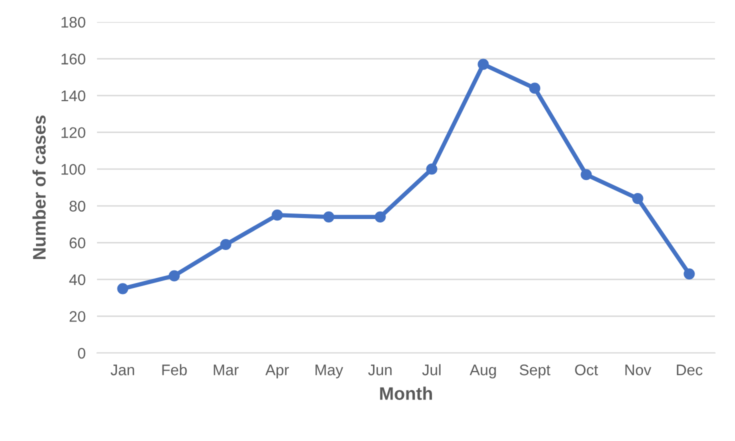 This screenshot has width=735, height=441. What do you see at coordinates (74, 22) in the screenshot?
I see `y-tick-label: 180` at bounding box center [74, 22].